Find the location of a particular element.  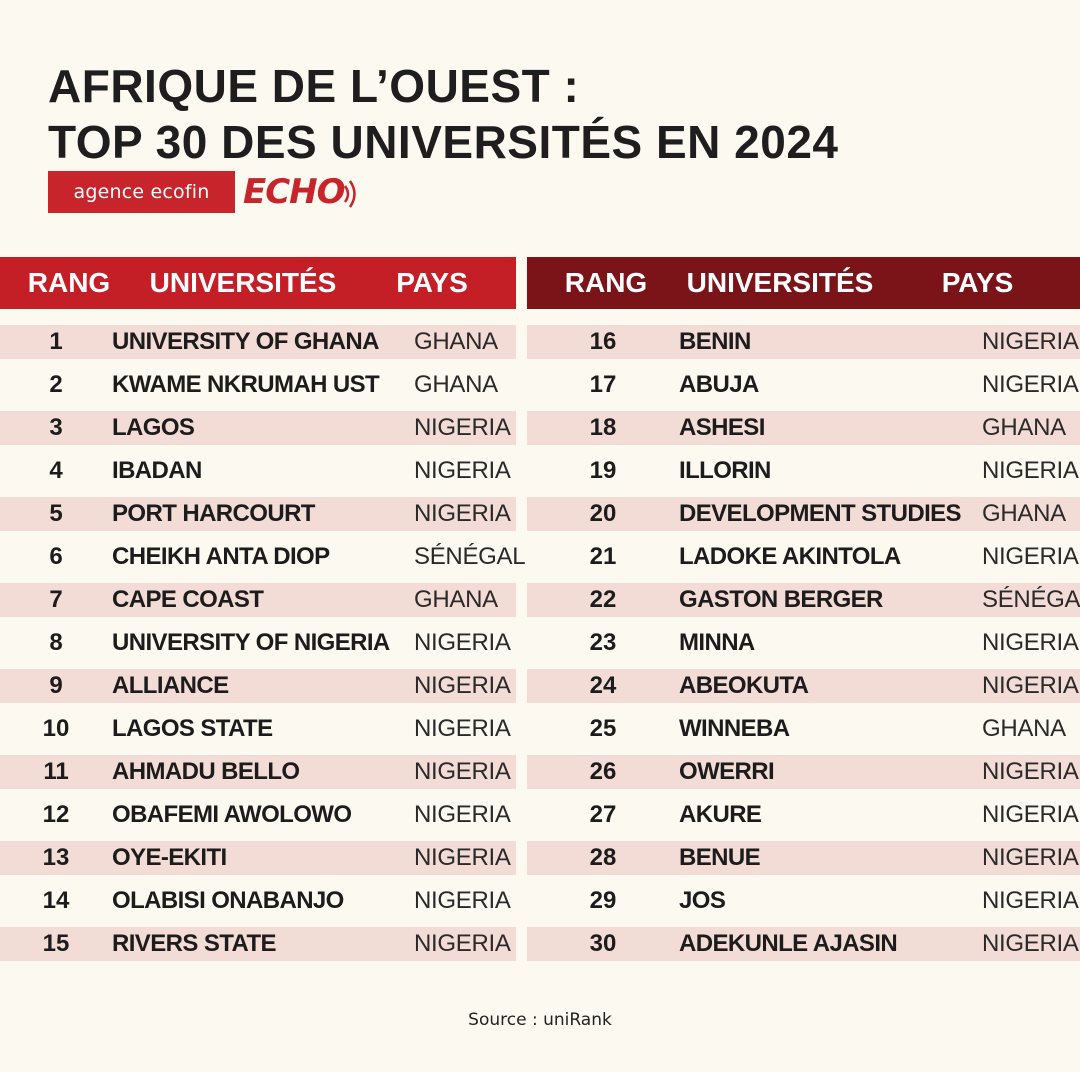

university-cell: LAGOS is located at coordinates (153, 427).